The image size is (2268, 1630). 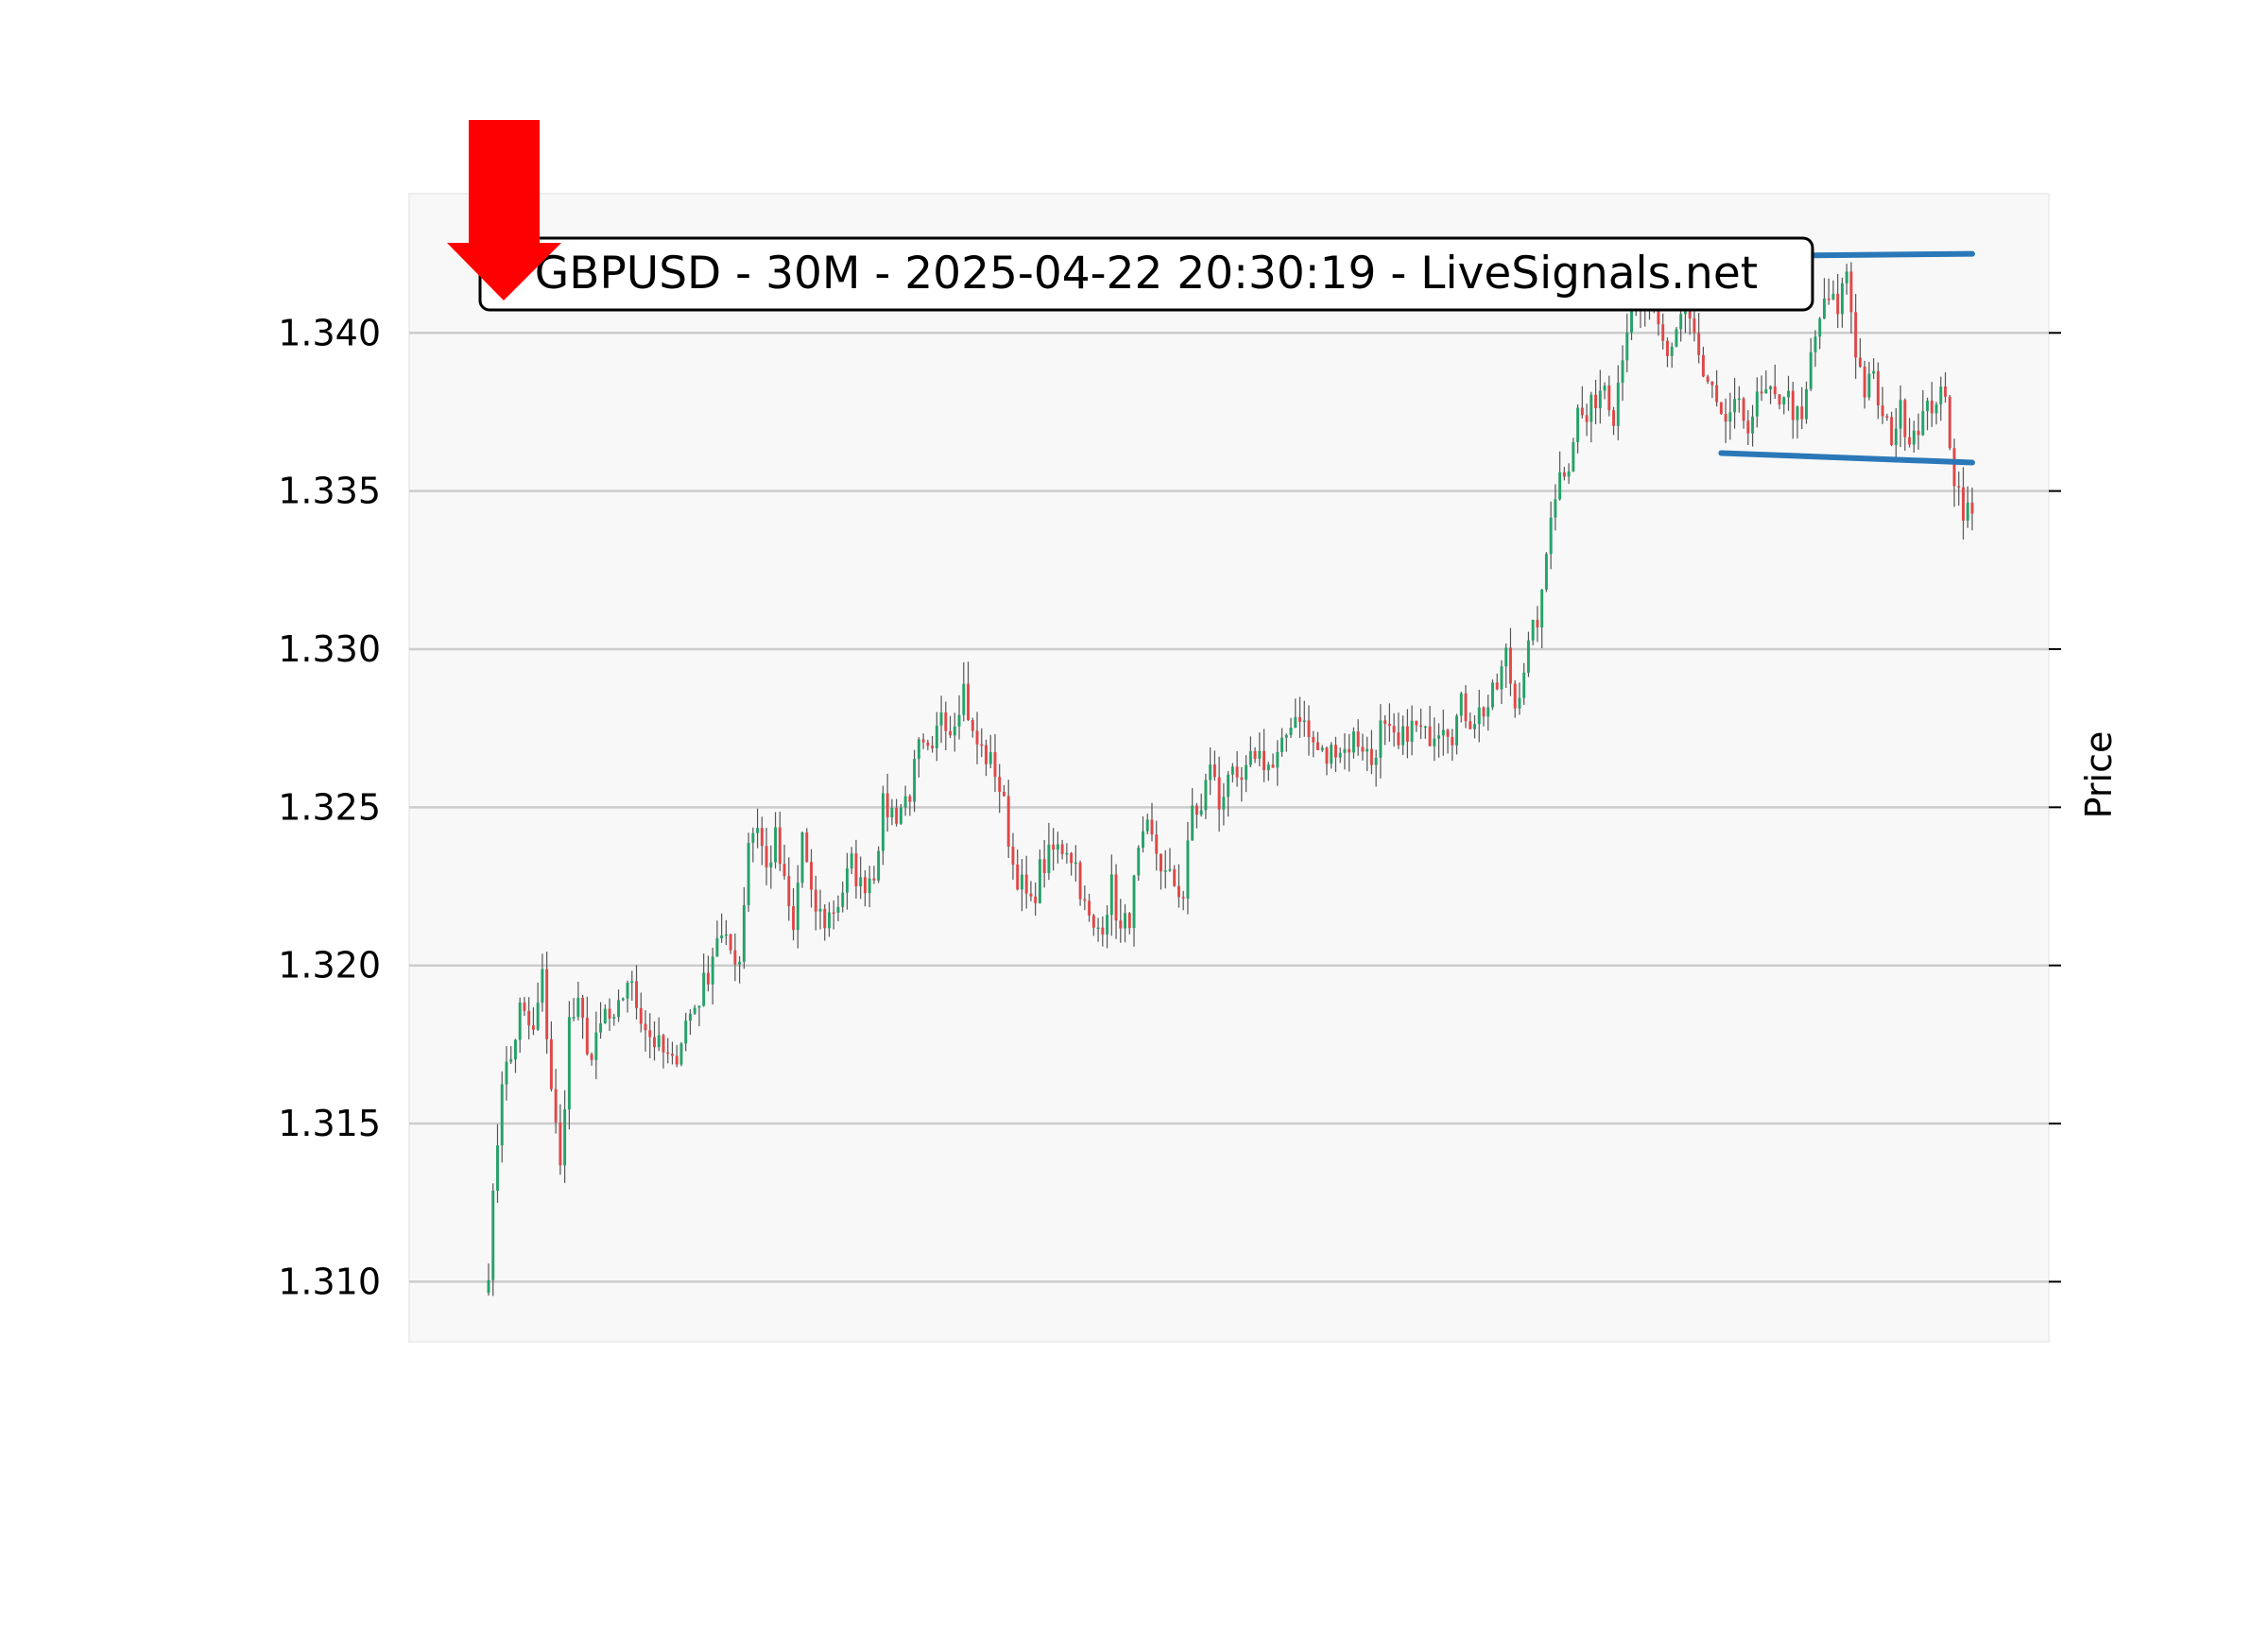 What do you see at coordinates (329, 807) in the screenshot?
I see `y-tick-label: 1.325` at bounding box center [329, 807].